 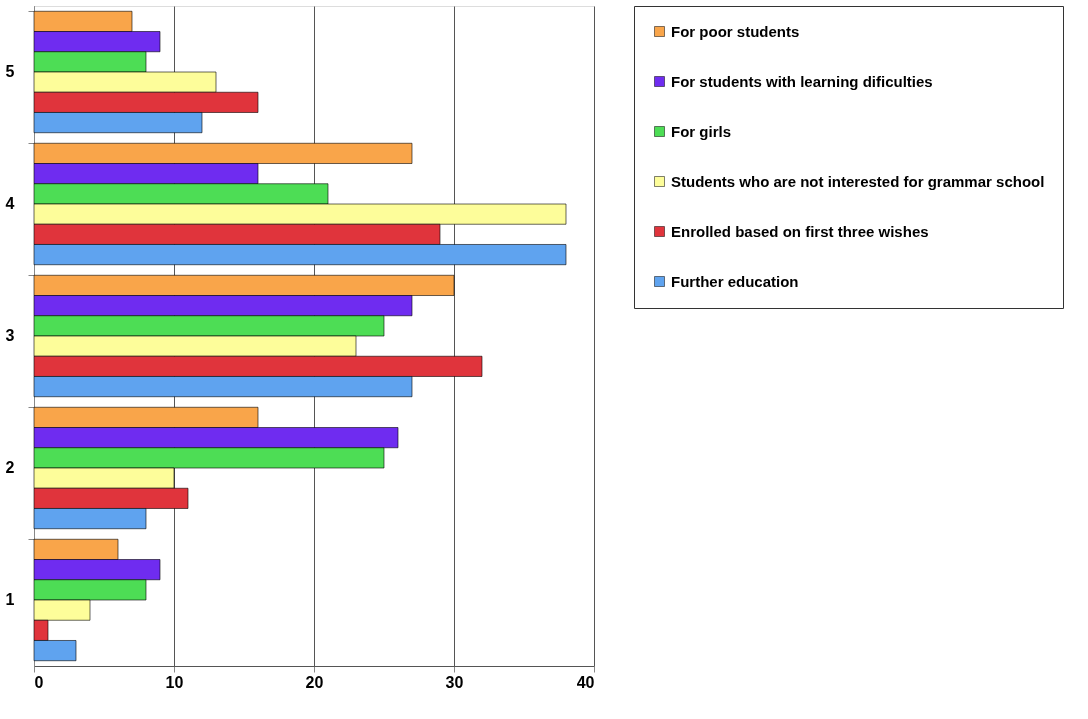 What do you see at coordinates (735, 31) in the screenshot?
I see `legend-label: For poor students` at bounding box center [735, 31].